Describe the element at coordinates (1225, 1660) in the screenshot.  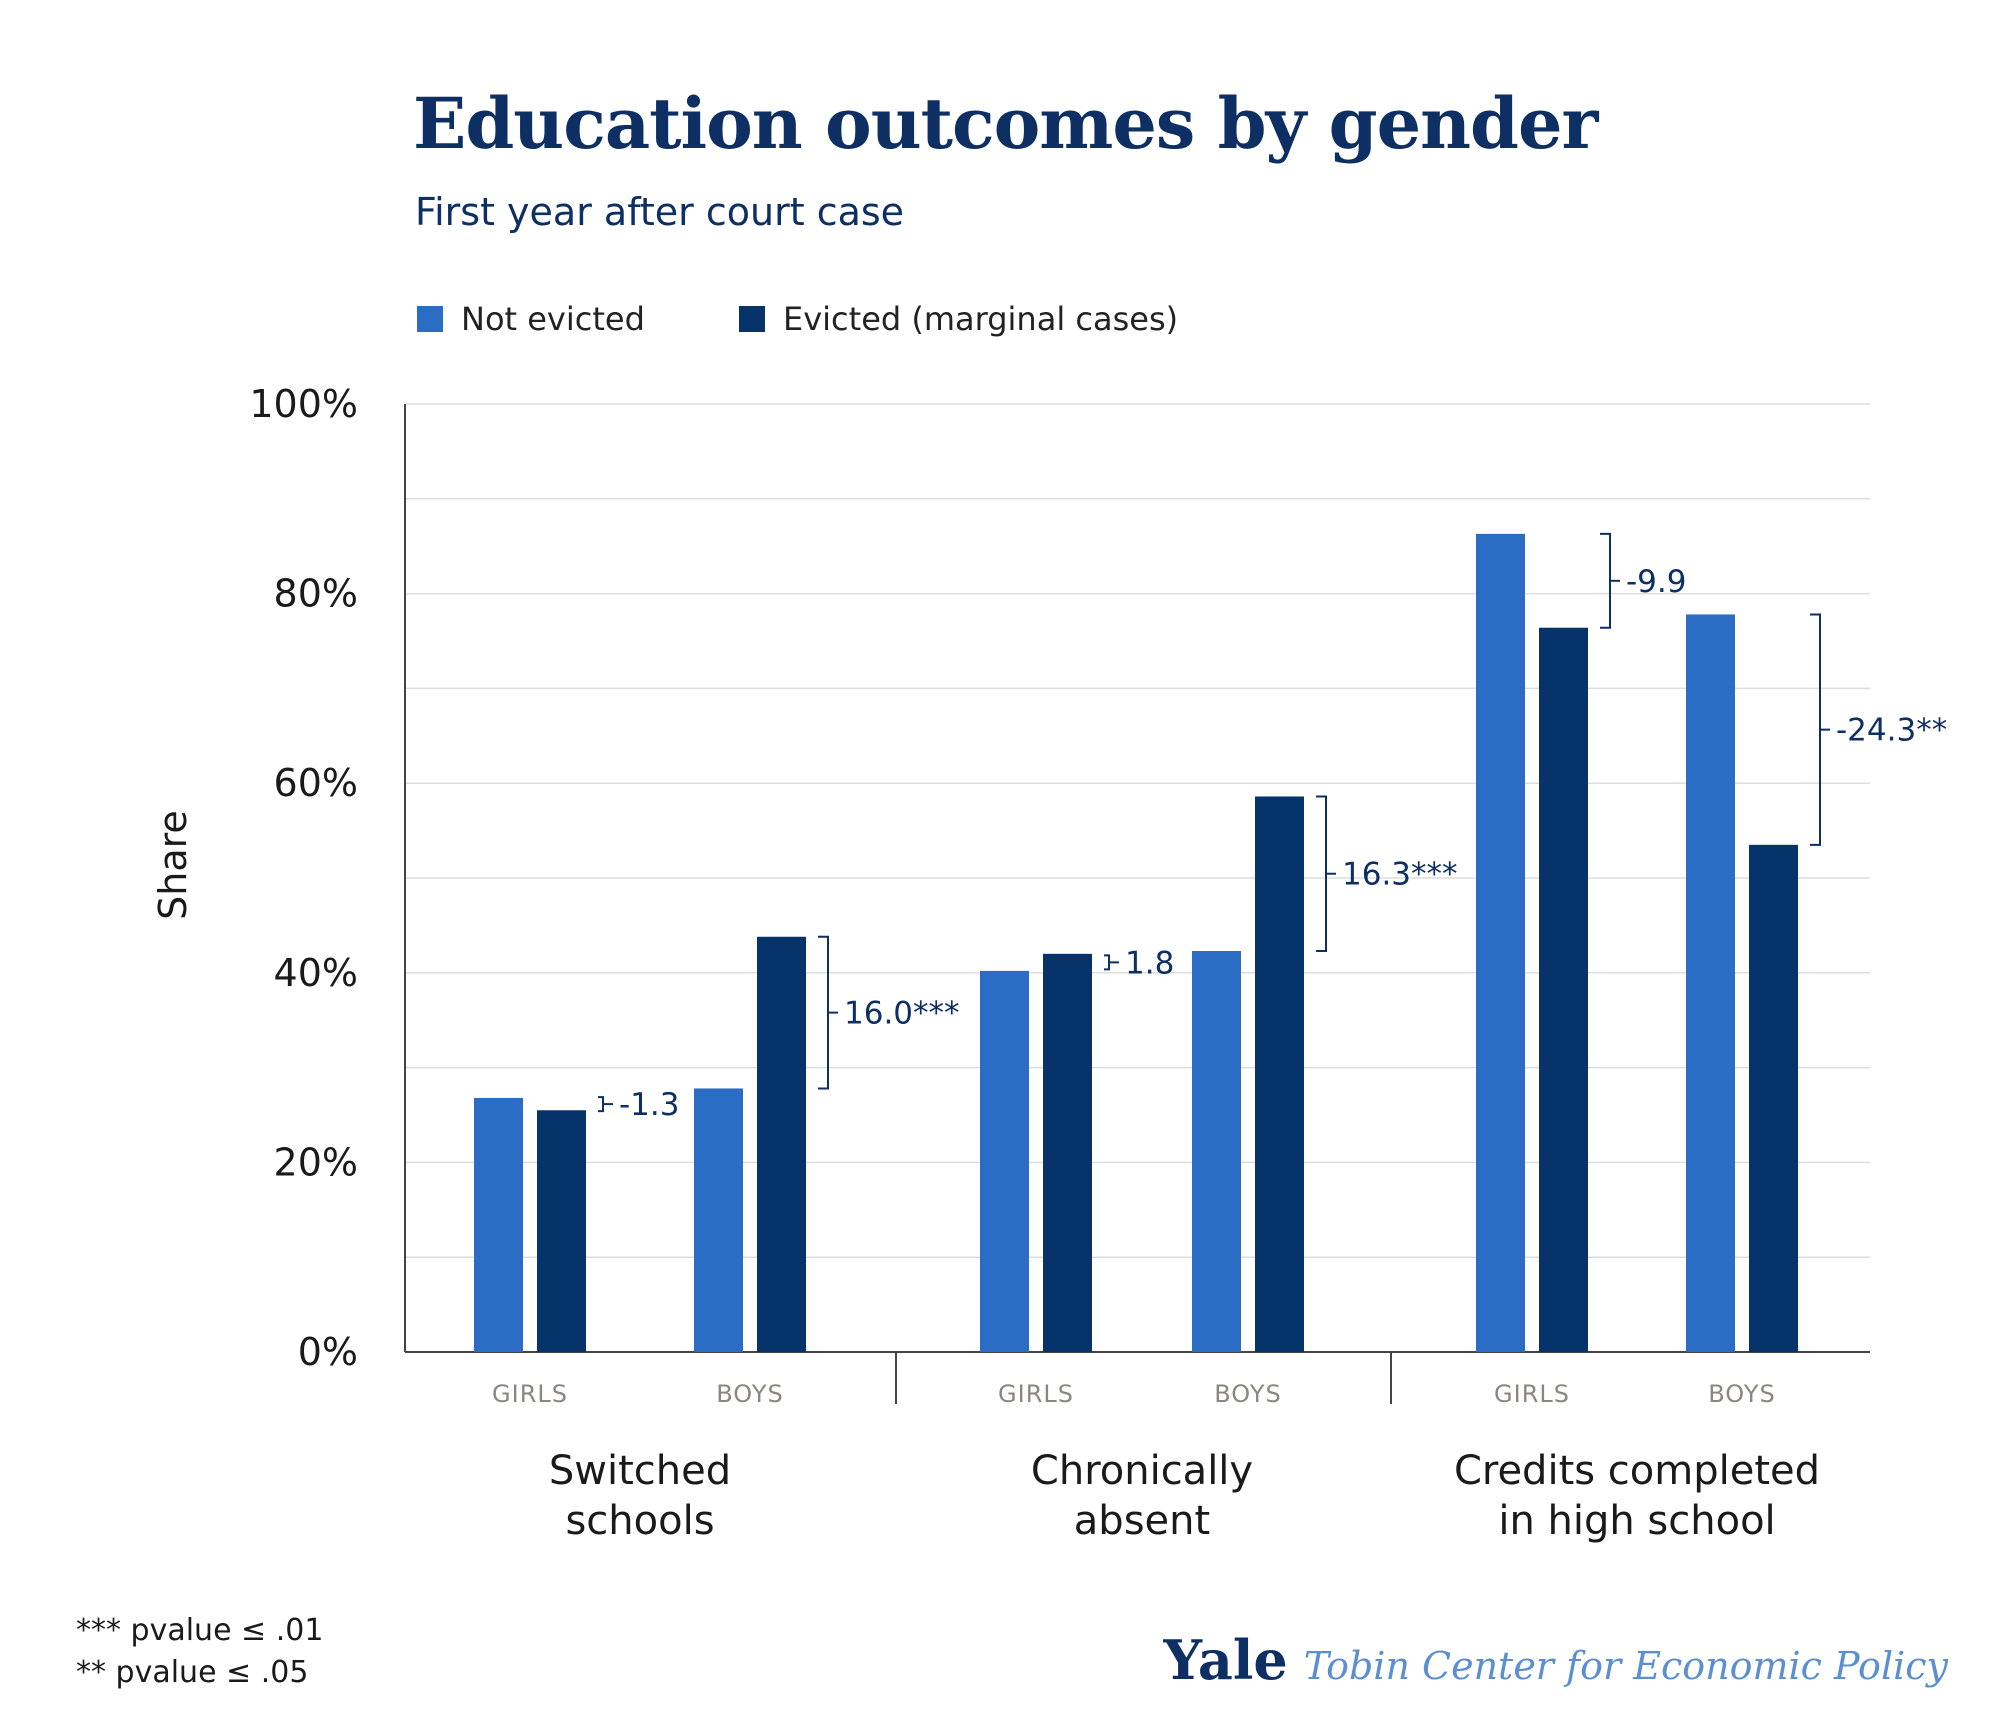
I see `yale-wordmark: Yale` at that location.